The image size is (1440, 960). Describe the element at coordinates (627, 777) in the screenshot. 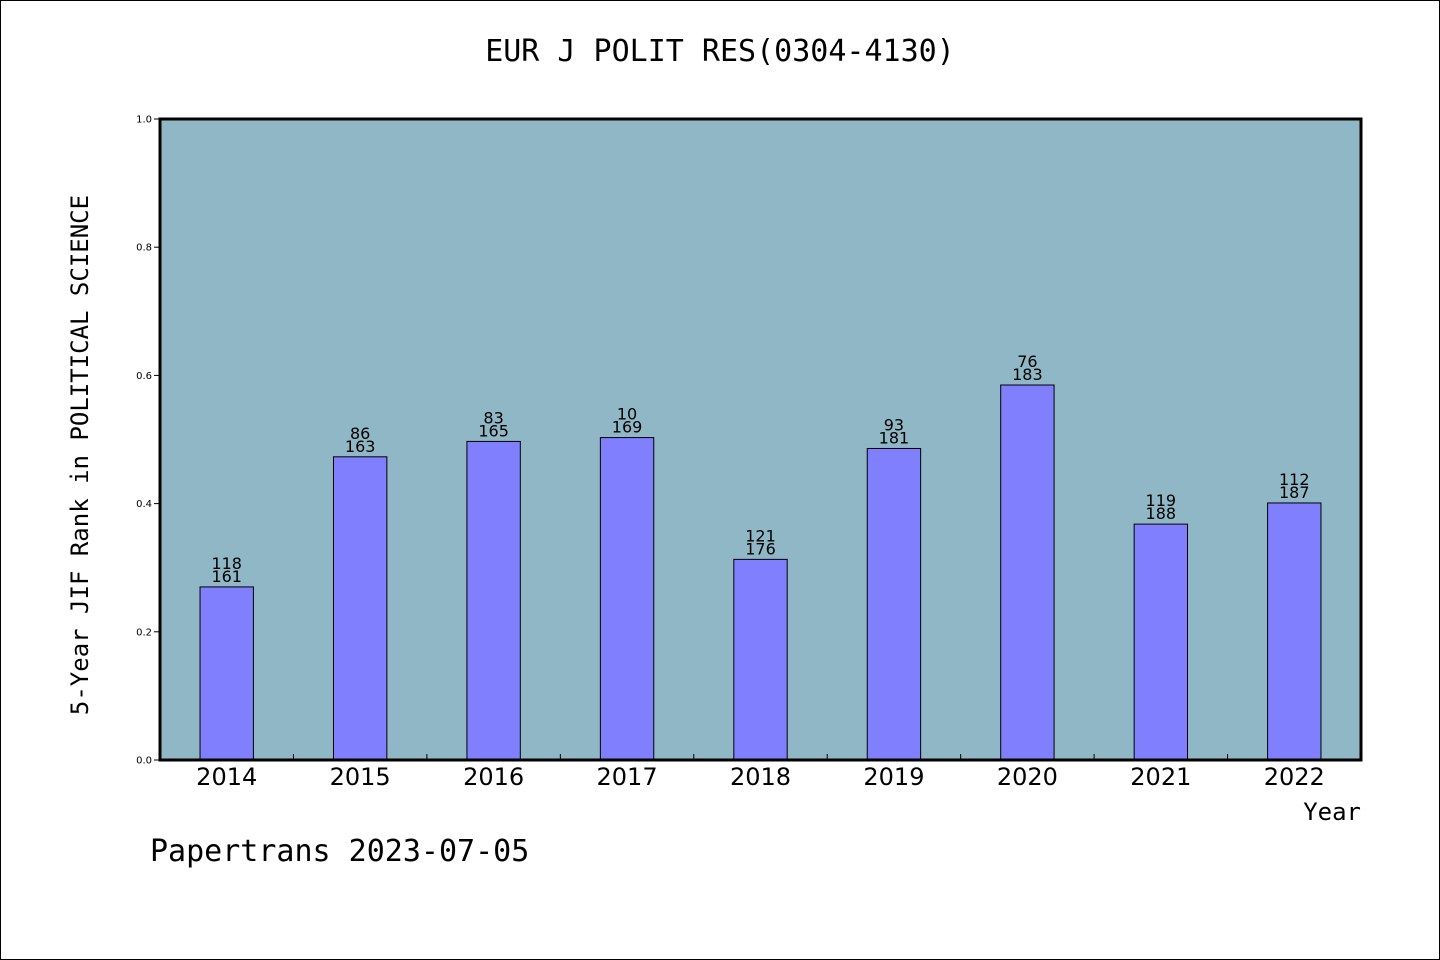

I see `x-tick-label: 2017` at that location.